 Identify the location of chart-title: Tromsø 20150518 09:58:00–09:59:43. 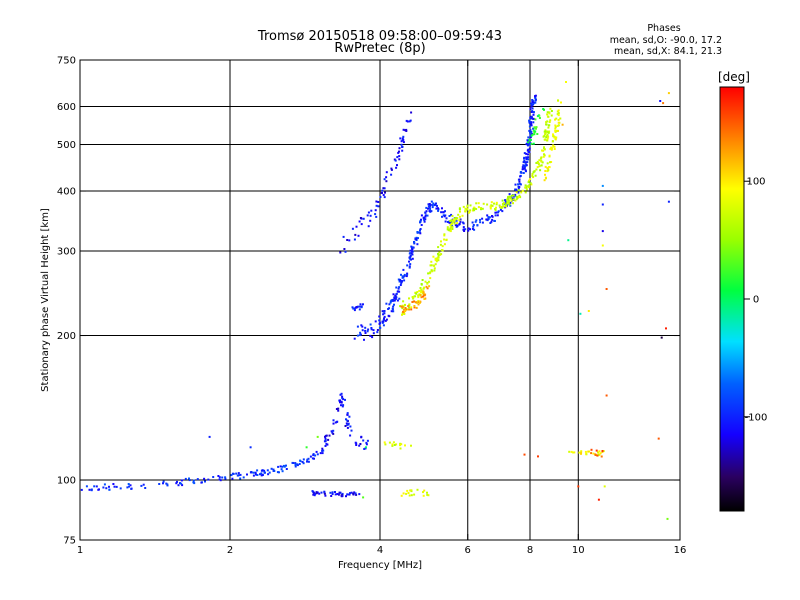
(379, 36).